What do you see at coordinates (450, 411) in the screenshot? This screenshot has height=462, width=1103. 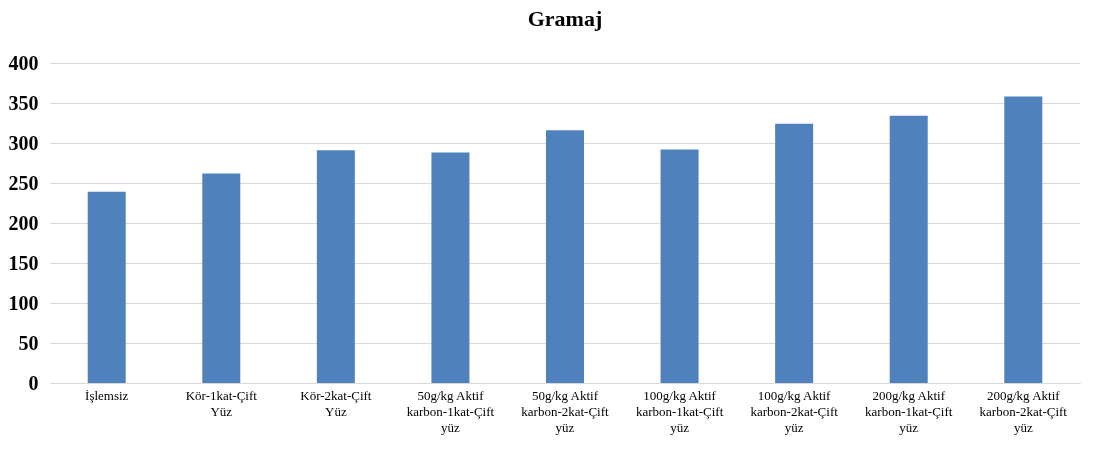 I see `x-tick-label: 50g/kg Aktif karbon-1kat-Çift yüz` at bounding box center [450, 411].